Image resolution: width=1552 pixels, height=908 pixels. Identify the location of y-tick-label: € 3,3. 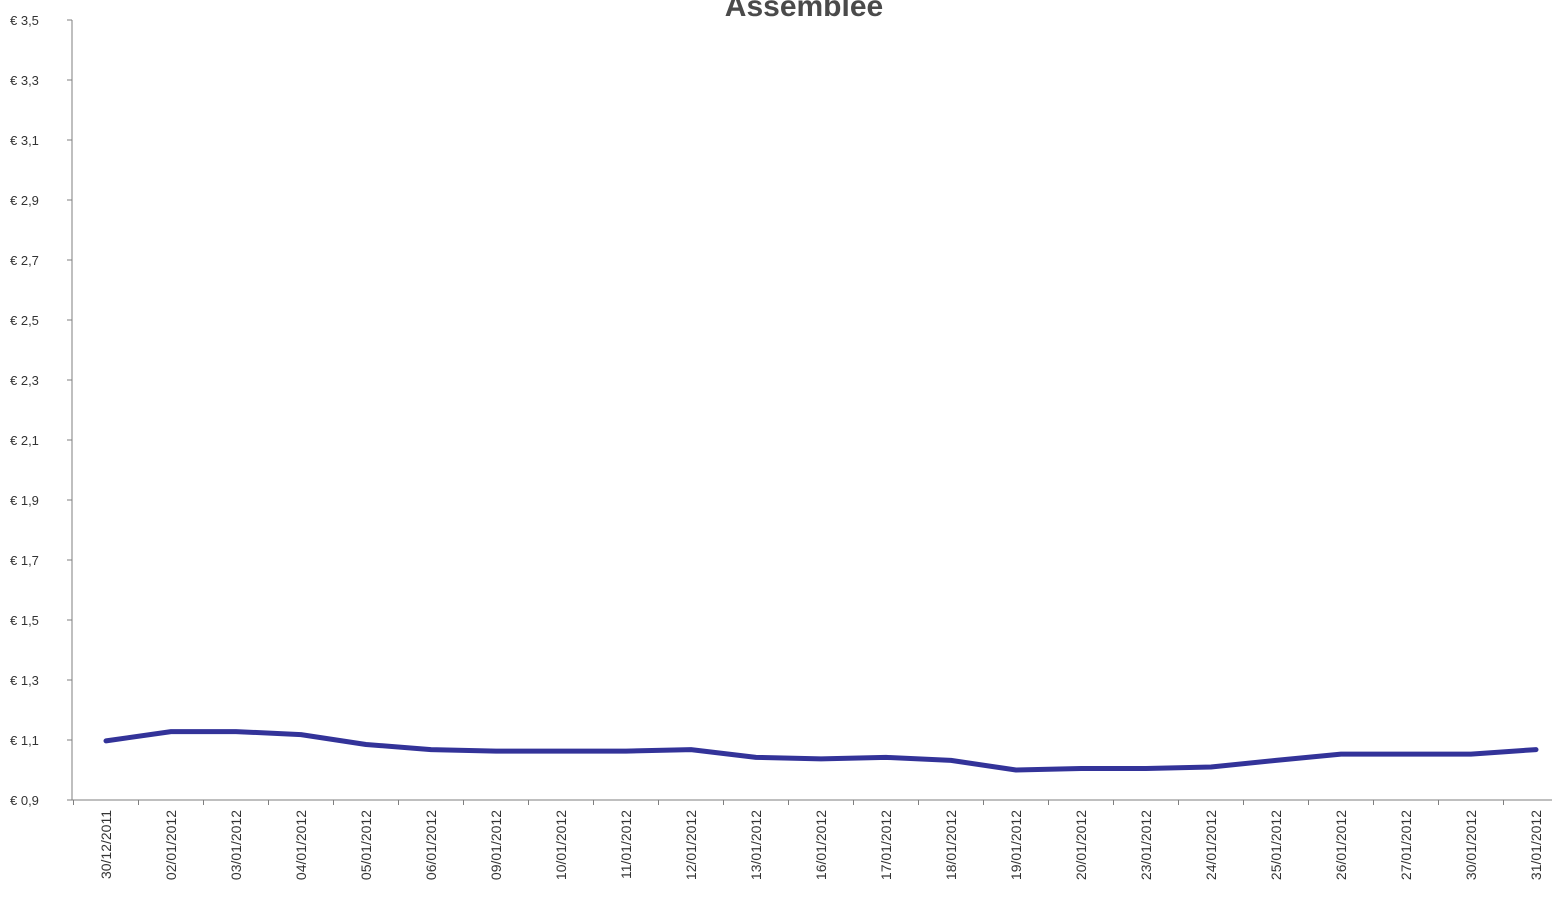
(24, 80).